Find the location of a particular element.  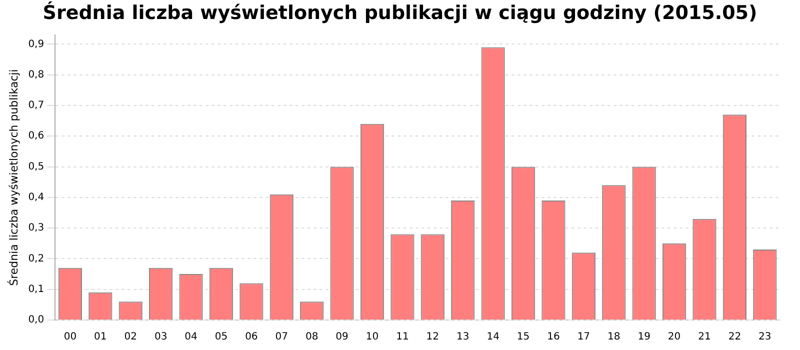

x-tick-label: 04 is located at coordinates (191, 337).